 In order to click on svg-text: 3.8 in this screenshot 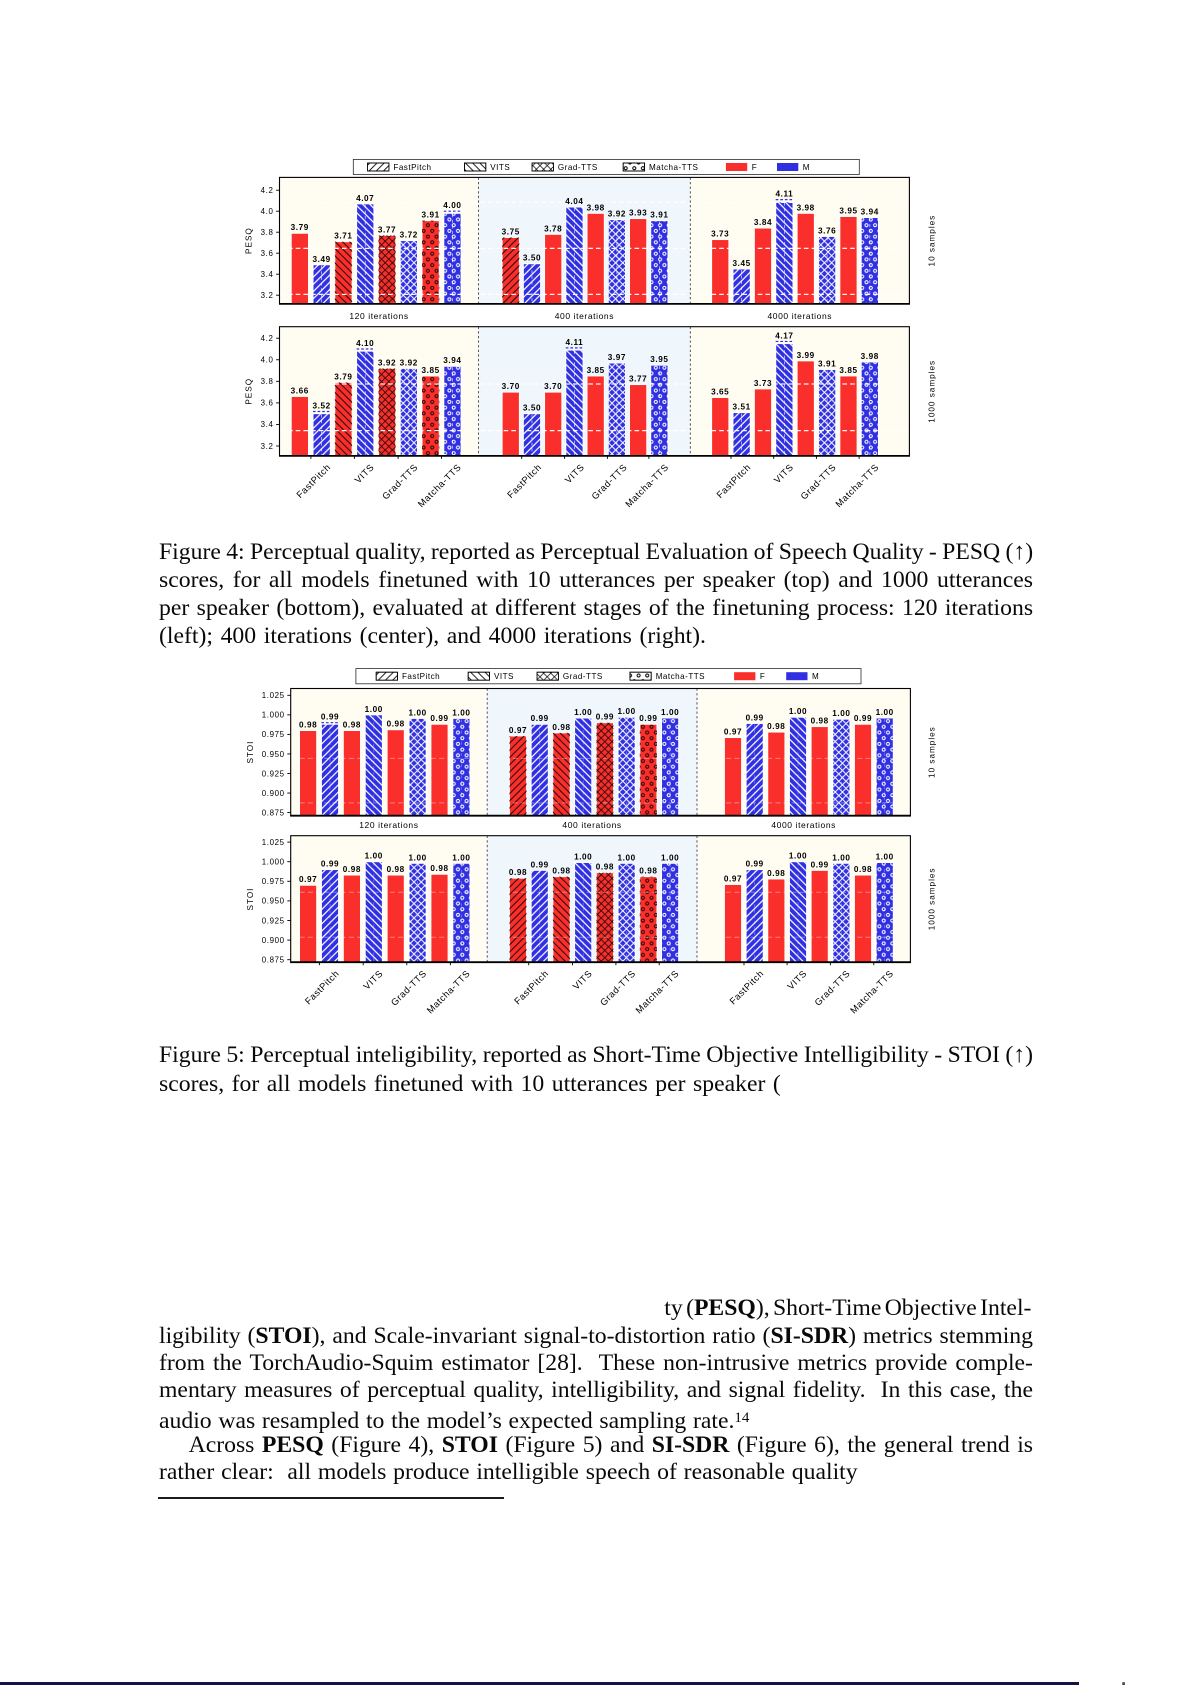, I will do `click(267, 381)`.